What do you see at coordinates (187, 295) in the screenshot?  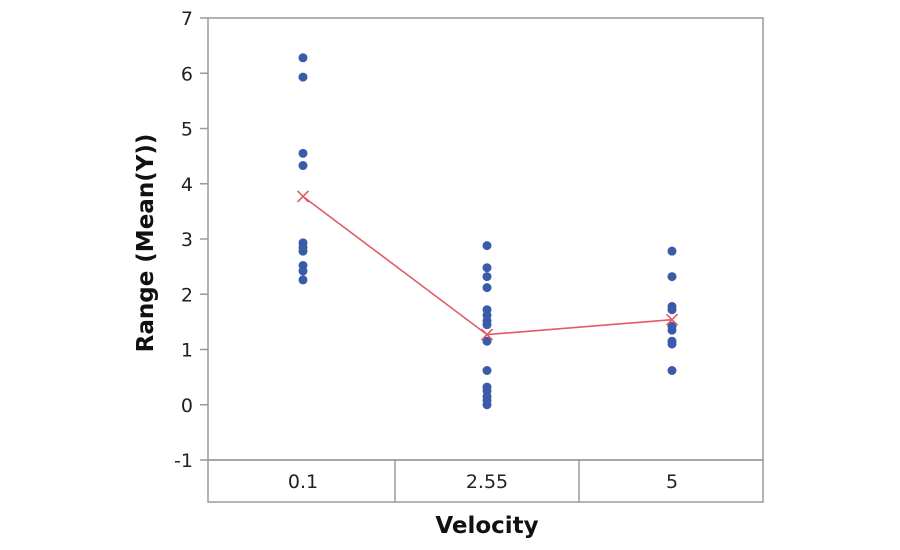 I see `y-tick-label: 2` at bounding box center [187, 295].